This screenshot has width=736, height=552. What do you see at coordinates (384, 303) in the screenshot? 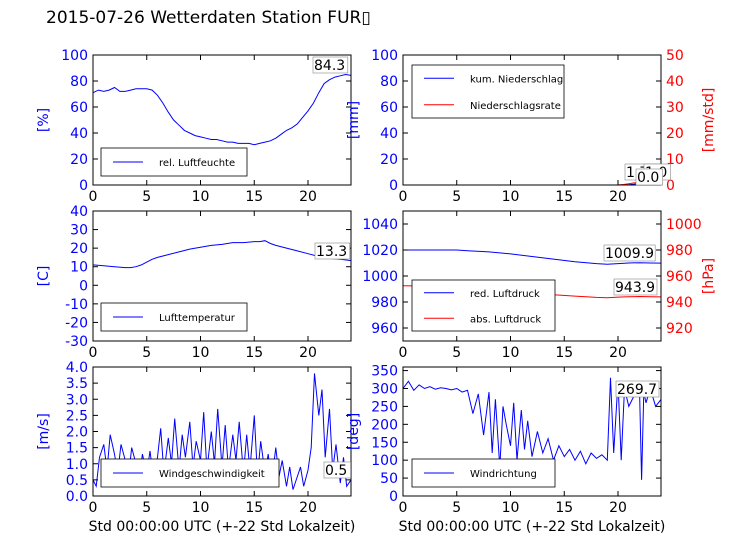
I see `y-tick-label: 980` at bounding box center [384, 303].